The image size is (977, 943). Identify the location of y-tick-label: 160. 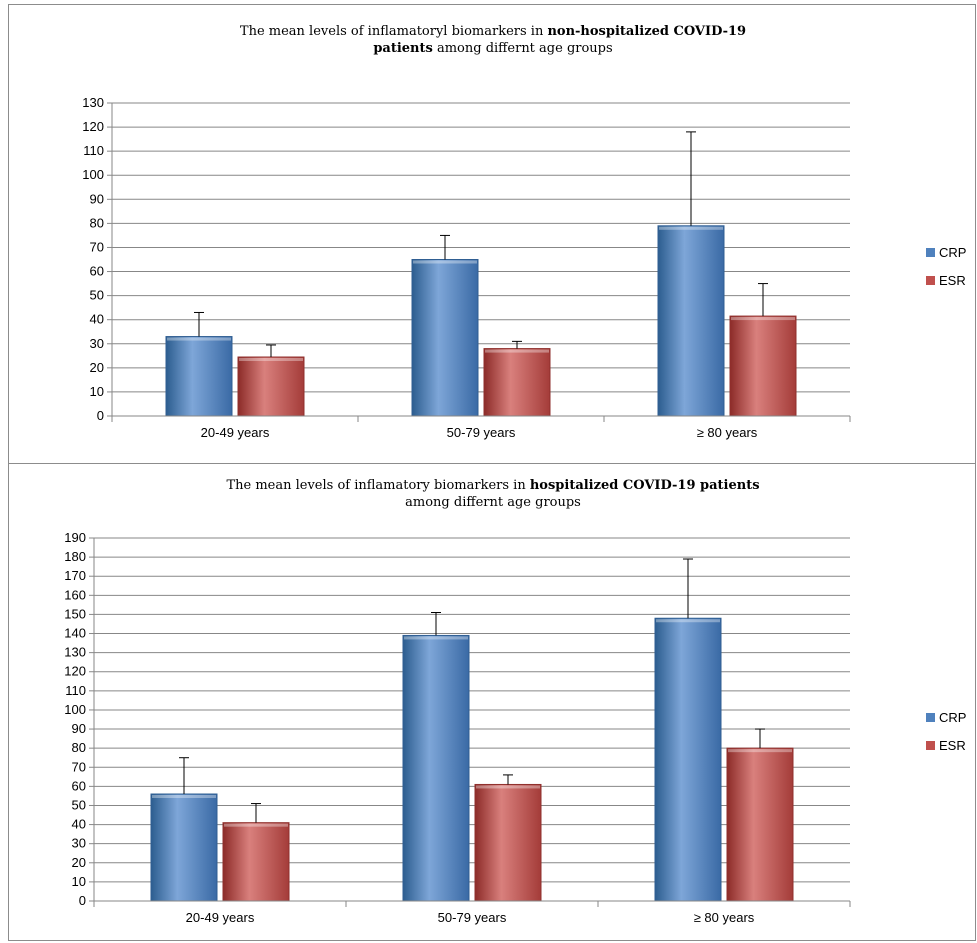
(75, 594).